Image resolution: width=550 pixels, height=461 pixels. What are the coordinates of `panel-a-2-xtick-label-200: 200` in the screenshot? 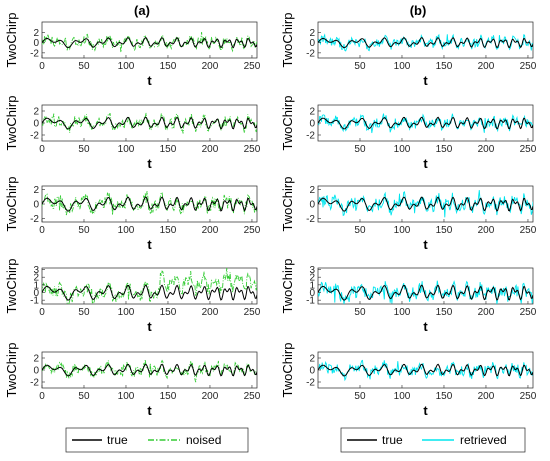 It's located at (210, 149).